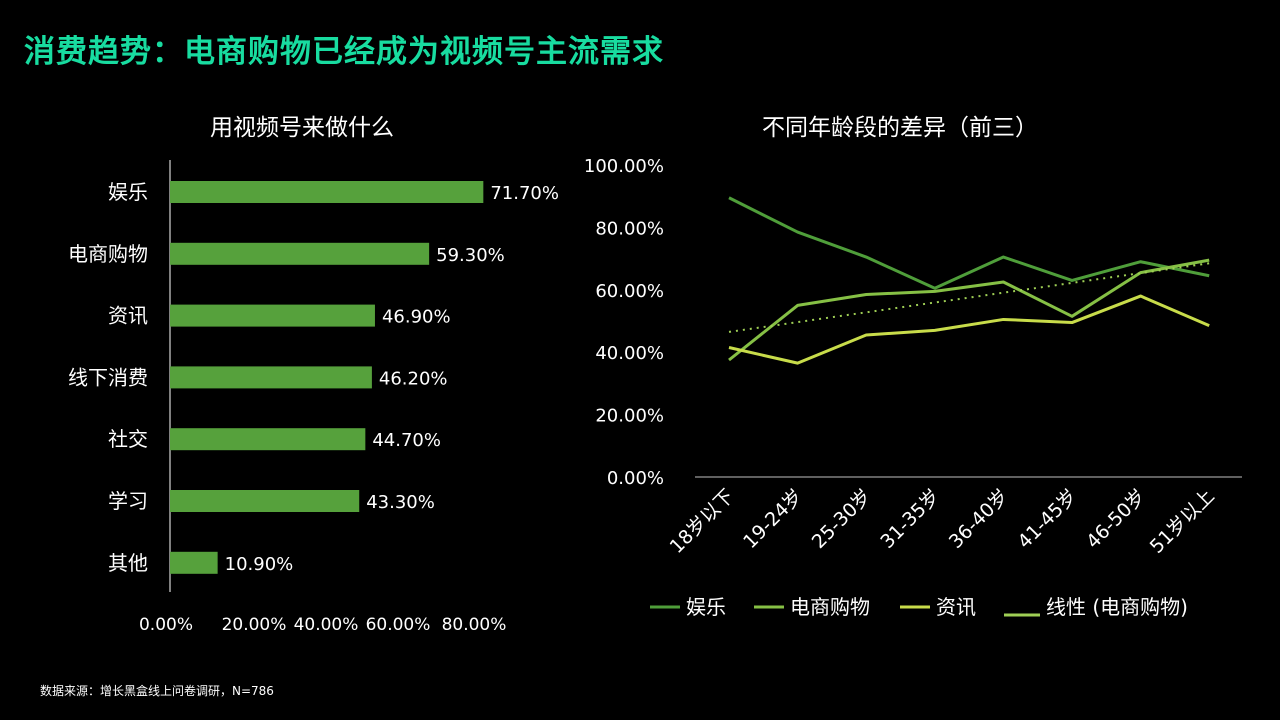 The height and width of the screenshot is (720, 1280). Describe the element at coordinates (128, 501) in the screenshot. I see `bar-category-label: 学习` at that location.